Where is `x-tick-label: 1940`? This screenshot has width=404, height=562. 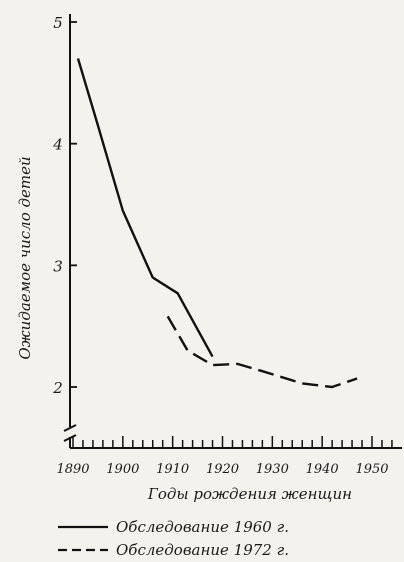
x-tick-label: 1940 is located at coordinates (322, 469).